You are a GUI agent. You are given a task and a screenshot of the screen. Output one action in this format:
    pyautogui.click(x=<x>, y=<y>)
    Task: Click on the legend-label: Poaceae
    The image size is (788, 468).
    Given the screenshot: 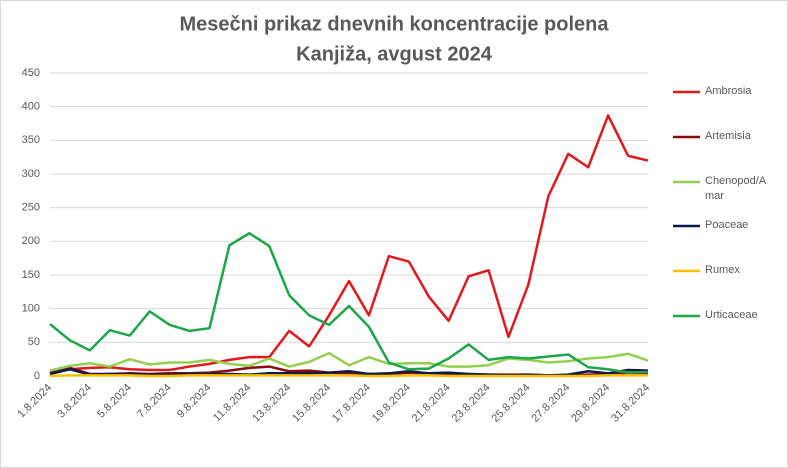 What is the action you would take?
    pyautogui.click(x=727, y=225)
    